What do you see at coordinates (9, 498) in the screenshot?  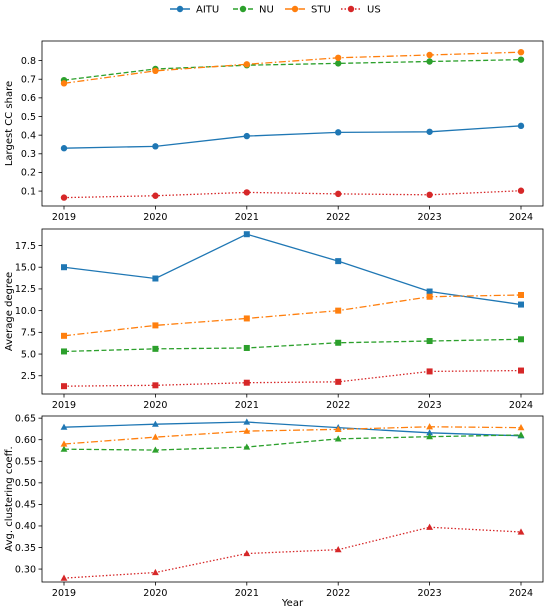 I see `y-axis-label: Avg. clustering coeff.` at bounding box center [9, 498].